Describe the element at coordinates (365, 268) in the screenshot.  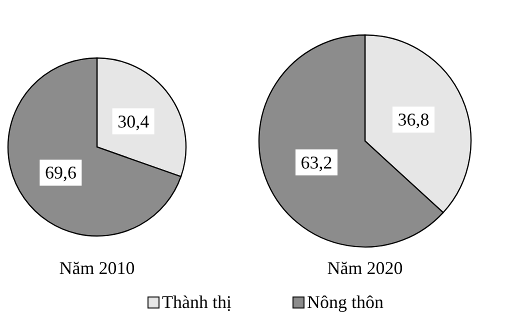
I see `text: Năm 2020` at that location.